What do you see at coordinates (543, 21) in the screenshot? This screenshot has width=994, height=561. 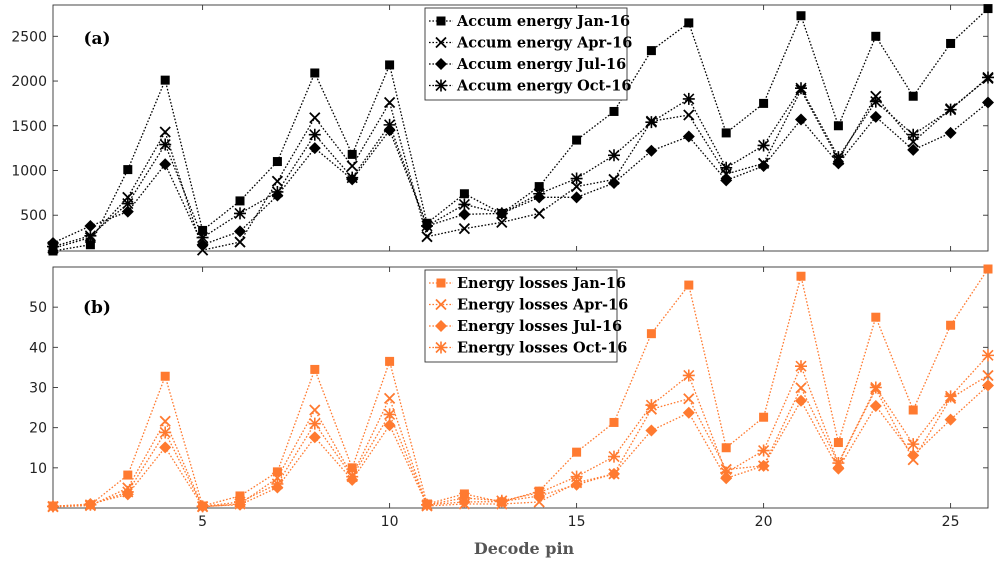 I see `legend-label: Accum energy Jan-16` at bounding box center [543, 21].